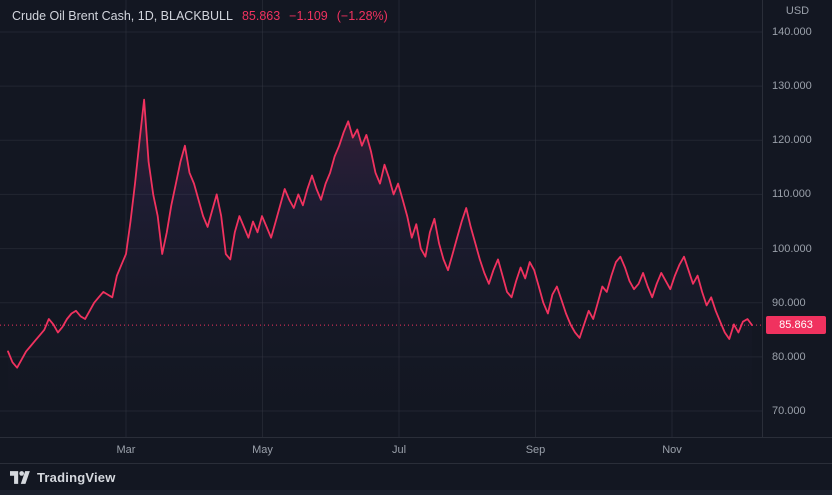 The height and width of the screenshot is (495, 832). What do you see at coordinates (789, 411) in the screenshot?
I see `price-tick-label: 70.000` at bounding box center [789, 411].